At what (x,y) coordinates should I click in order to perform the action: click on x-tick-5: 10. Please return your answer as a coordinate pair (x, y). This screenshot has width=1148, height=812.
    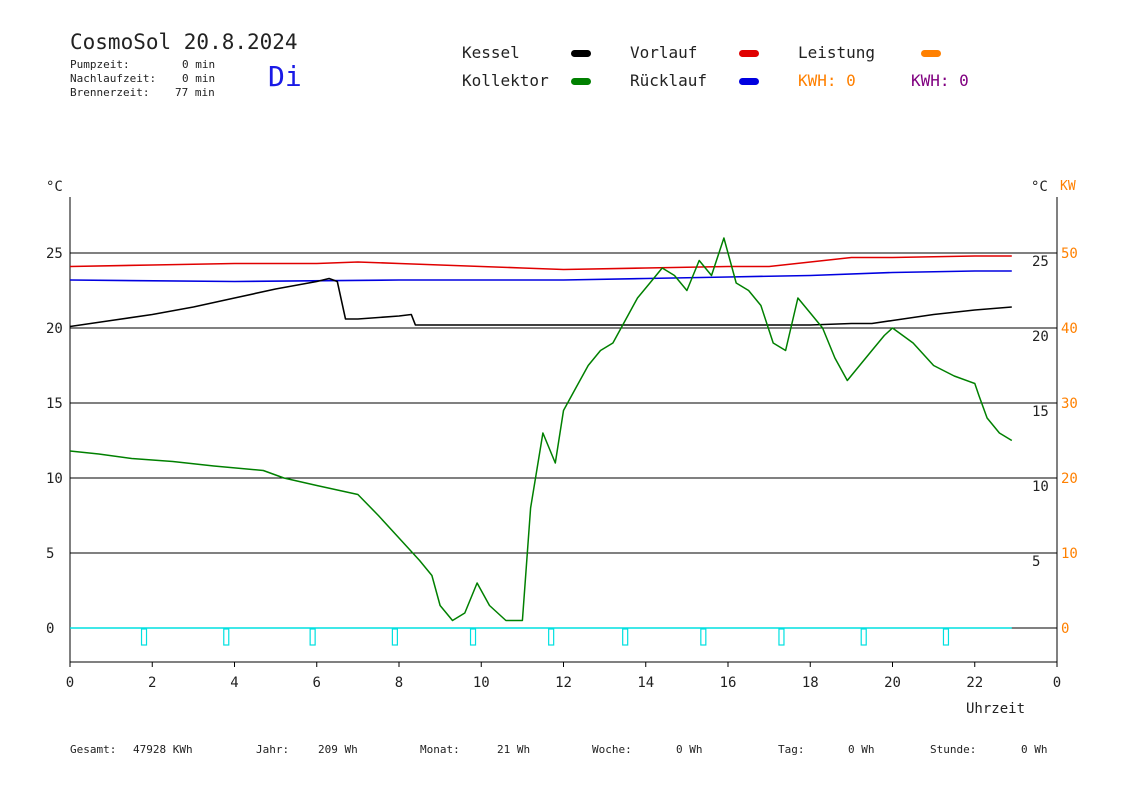
    Looking at the image, I should click on (481, 683).